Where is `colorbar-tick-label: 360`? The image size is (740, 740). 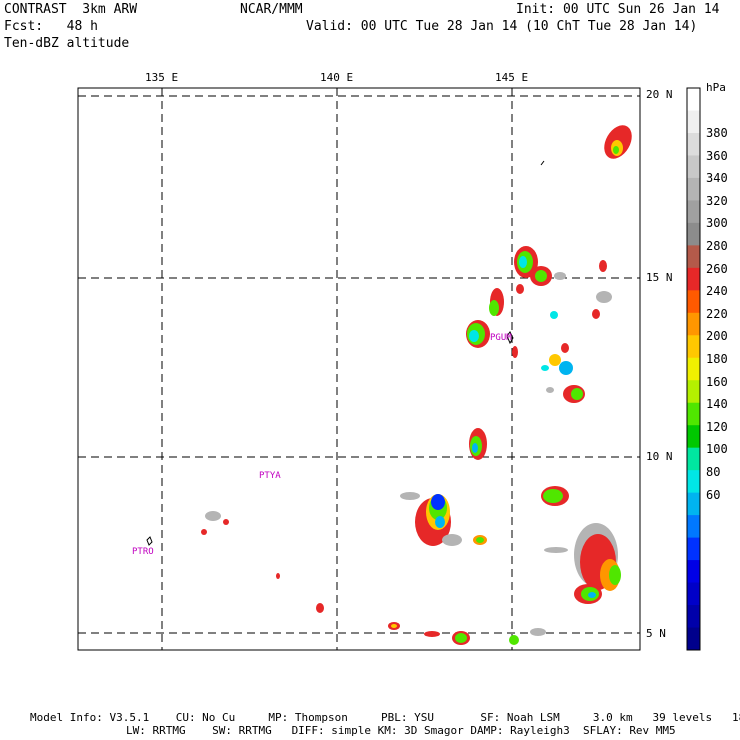 colorbar-tick-label: 360 is located at coordinates (717, 155).